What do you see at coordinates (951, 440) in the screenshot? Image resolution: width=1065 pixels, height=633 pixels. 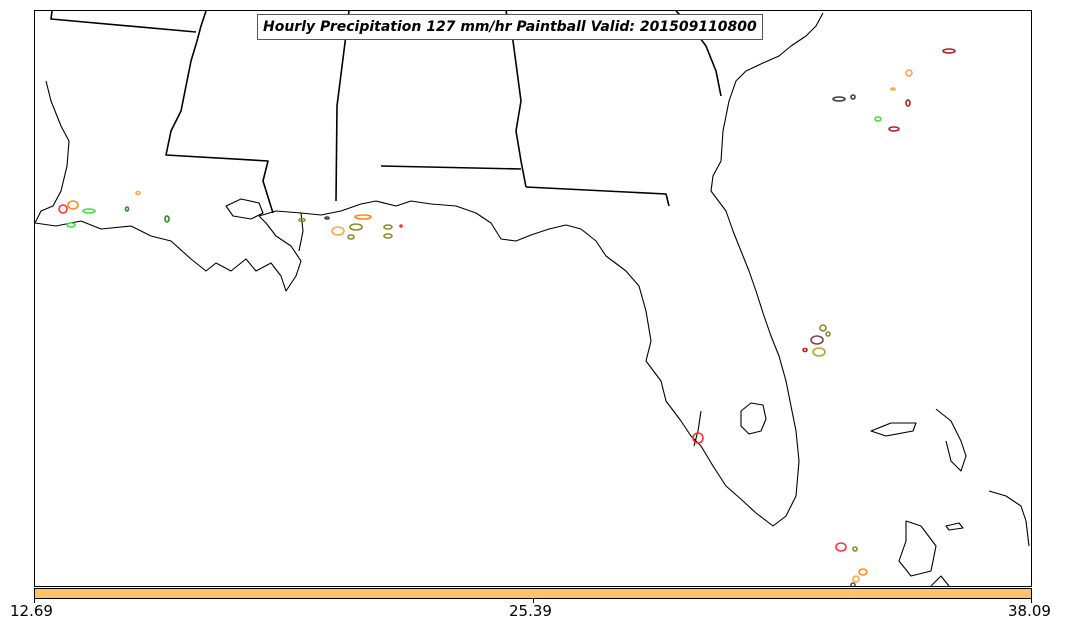 I see `bahamas-abaco` at bounding box center [951, 440].